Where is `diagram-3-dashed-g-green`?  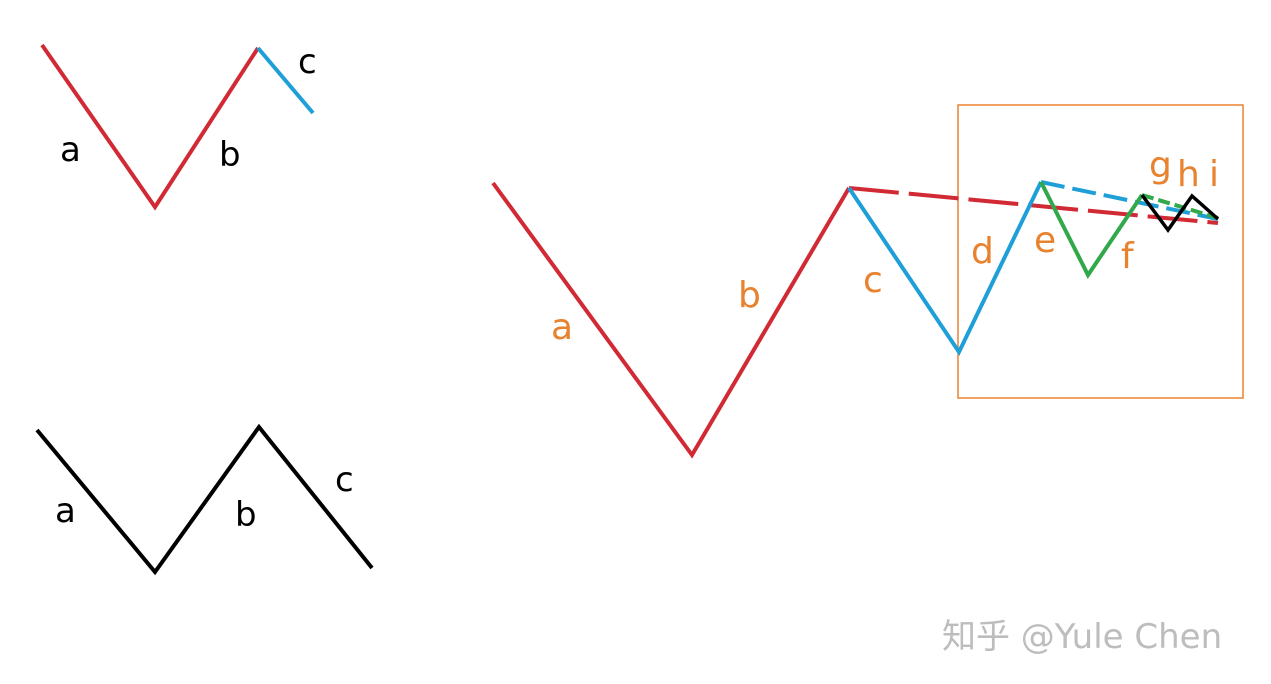 diagram-3-dashed-g-green is located at coordinates (1180, 206).